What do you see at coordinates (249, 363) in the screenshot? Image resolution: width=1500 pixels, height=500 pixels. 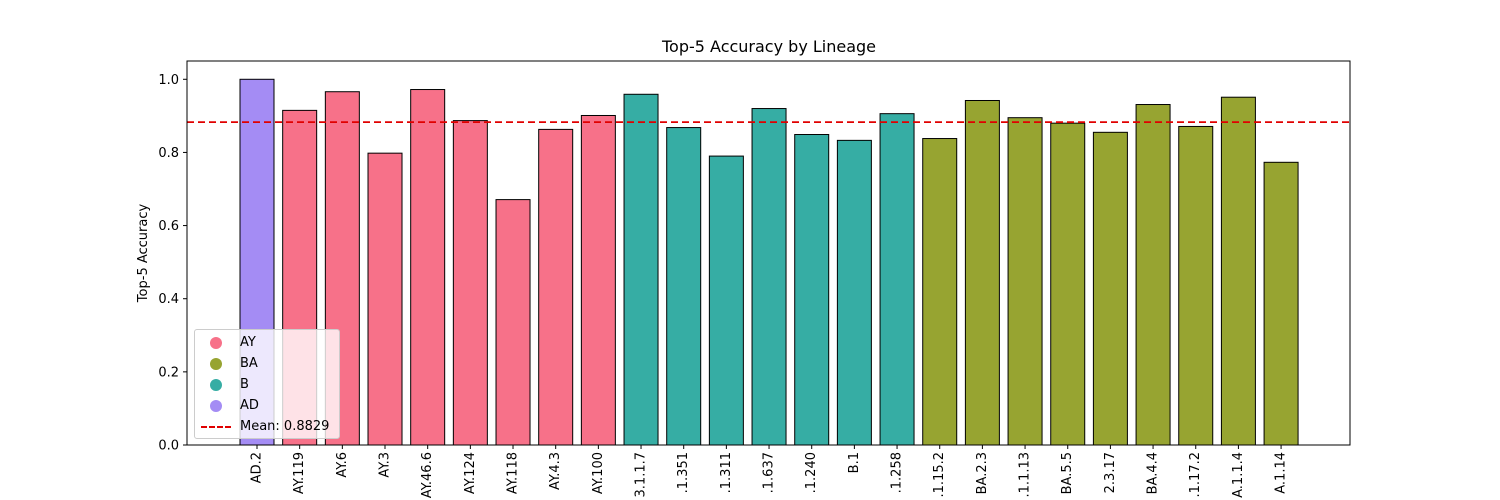 I see `legend-label-ba: BA` at bounding box center [249, 363].